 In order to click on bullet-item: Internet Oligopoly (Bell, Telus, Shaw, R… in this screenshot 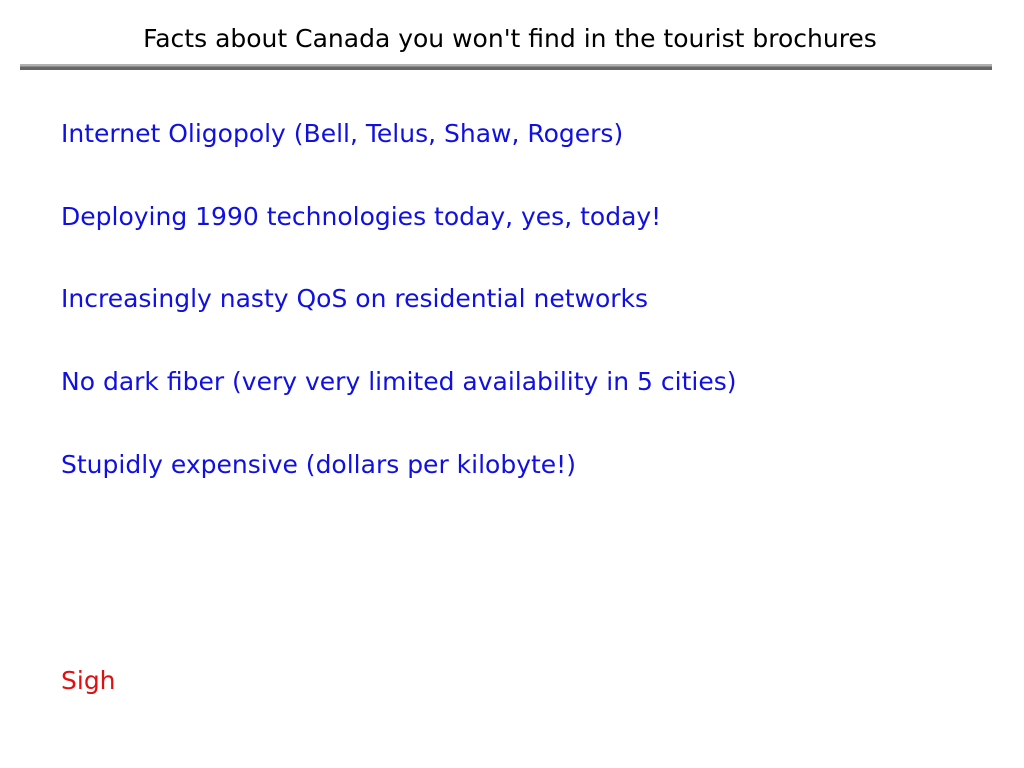, I will do `click(342, 133)`.